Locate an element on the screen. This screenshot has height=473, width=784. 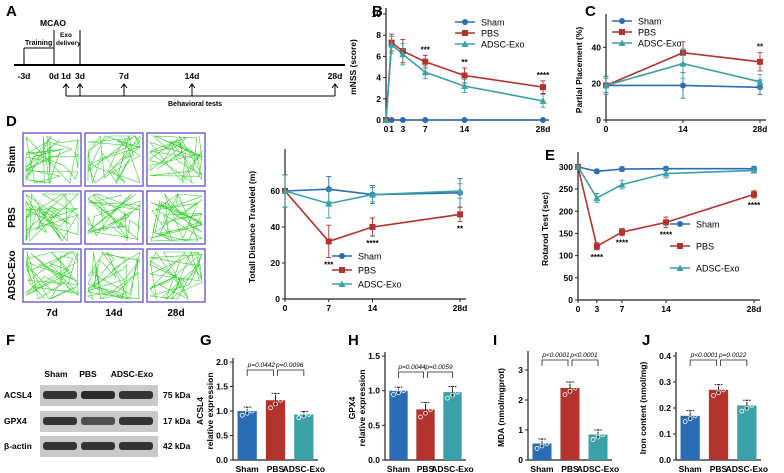
blot-kda-1: 17 kDa is located at coordinates (177, 421).